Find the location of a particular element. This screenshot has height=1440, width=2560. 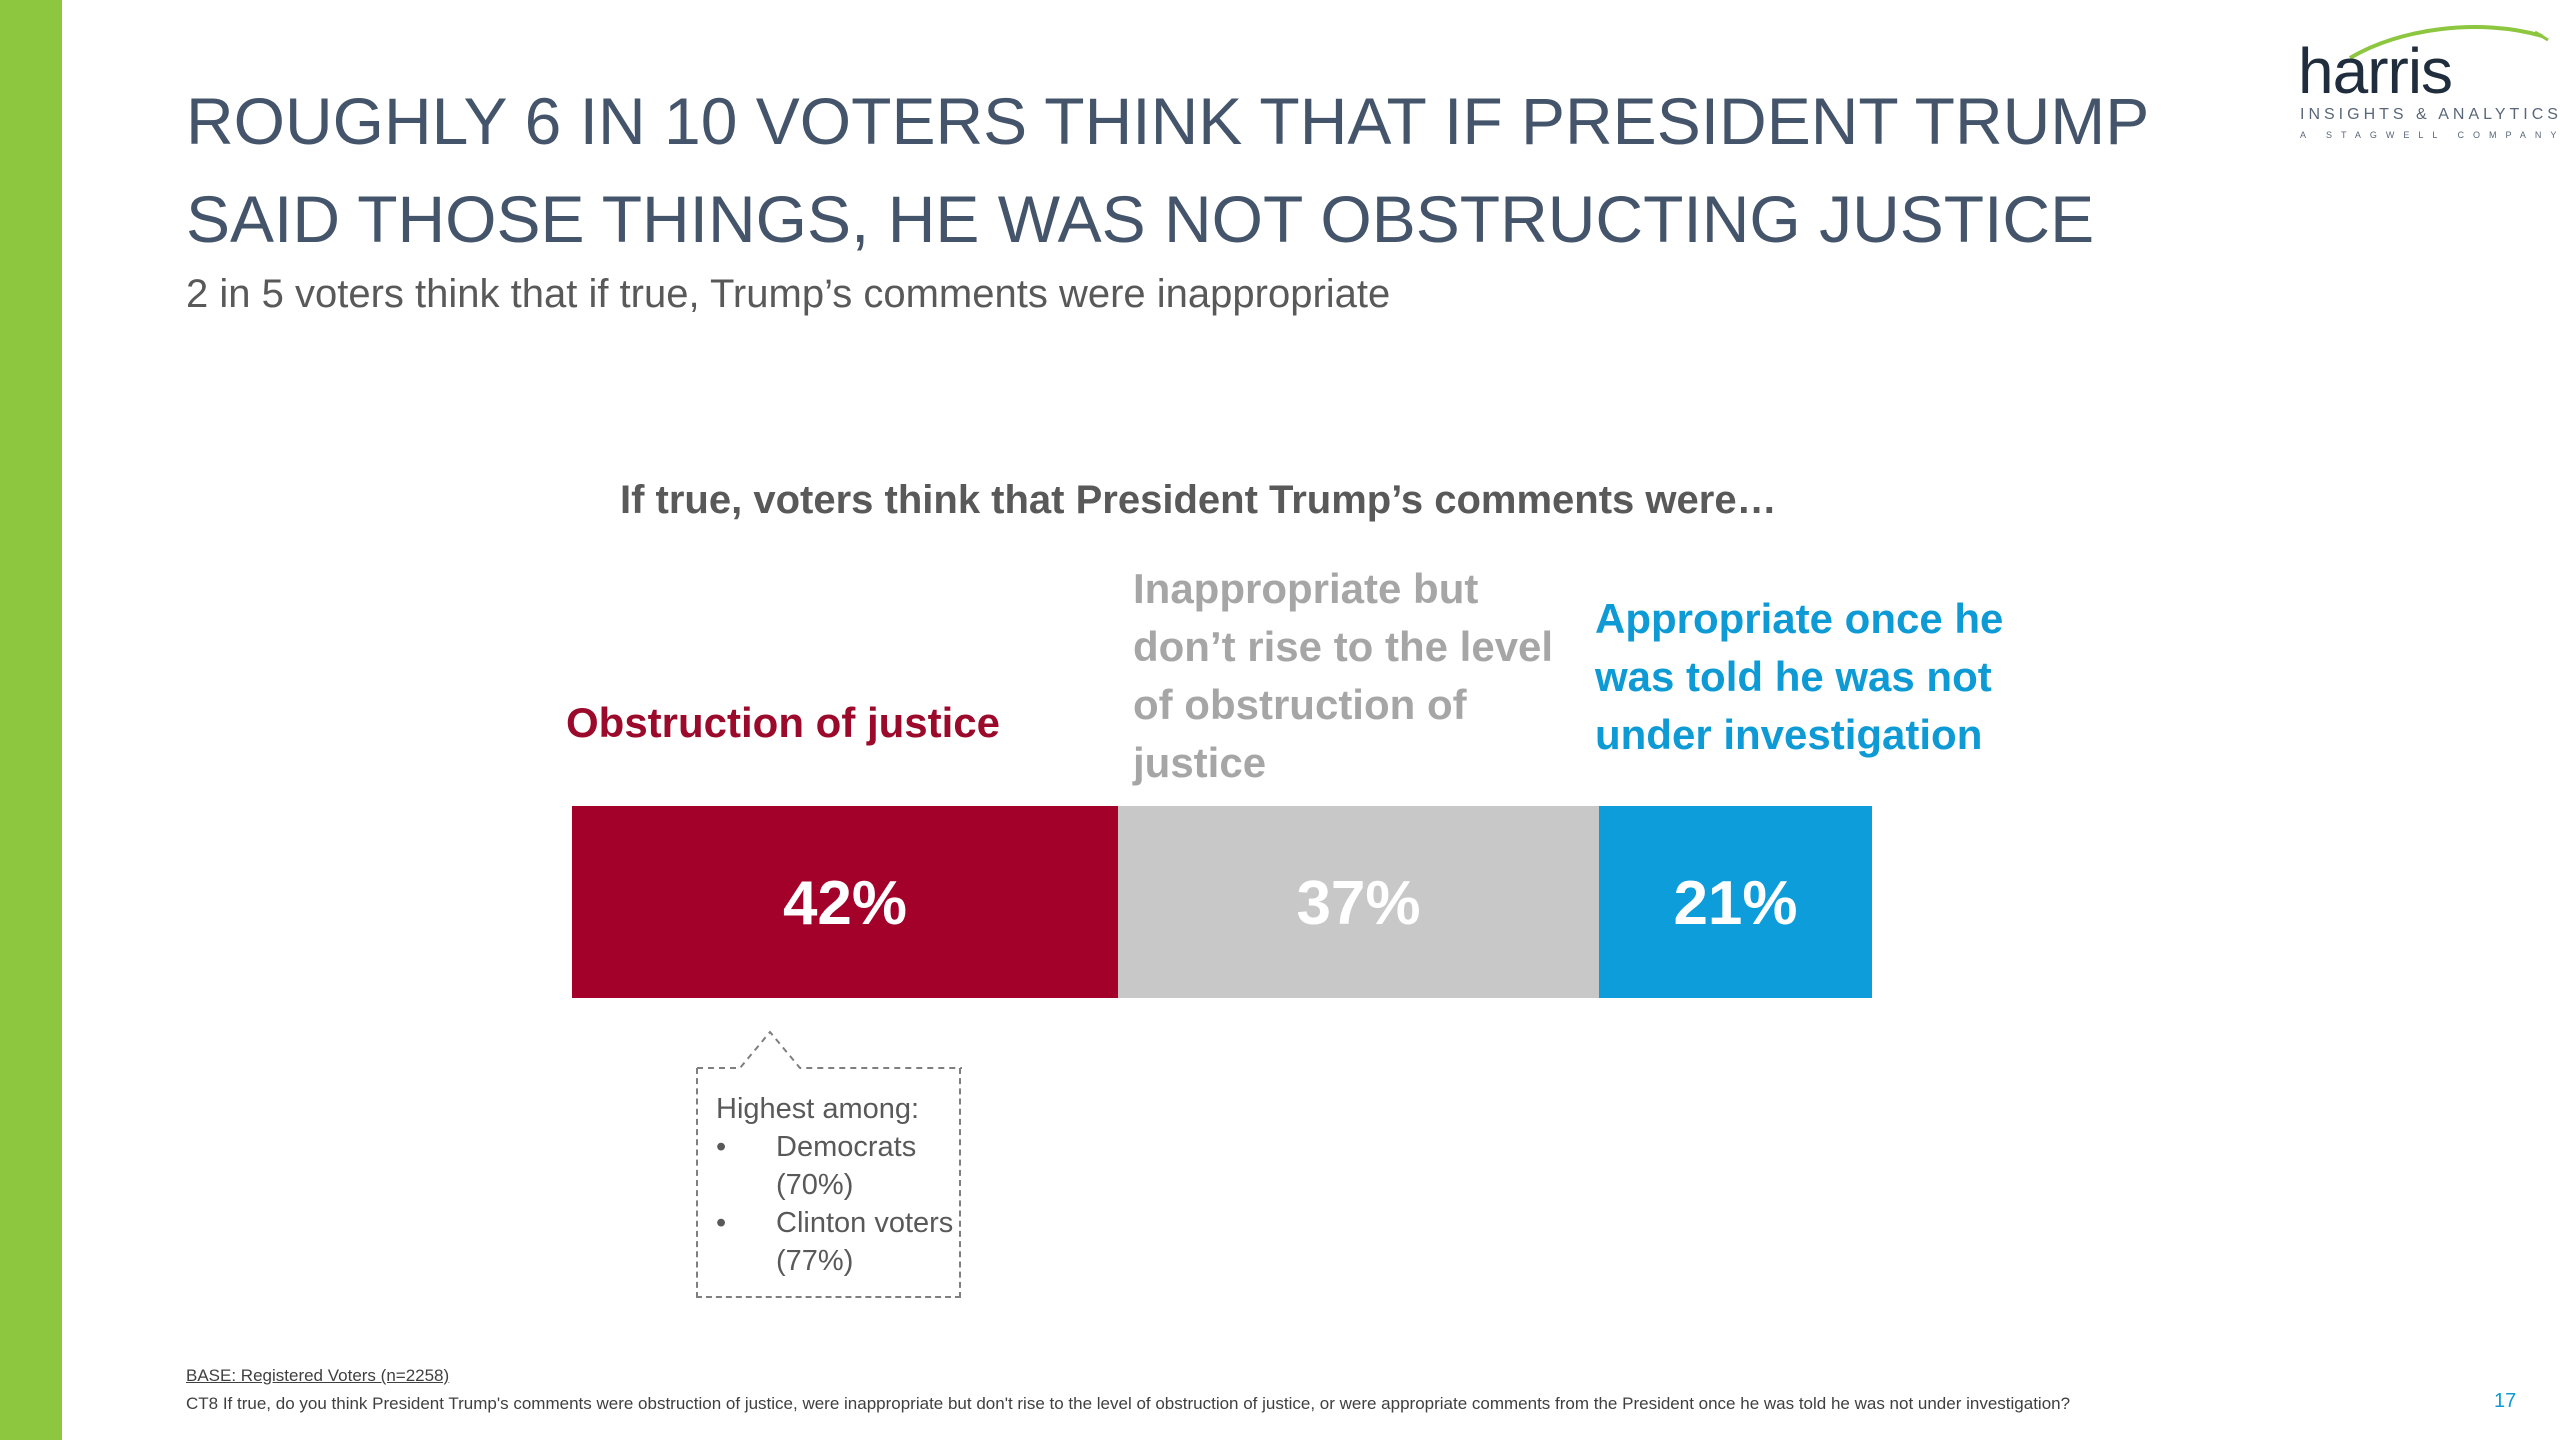

callout-pointer is located at coordinates (829, 1049).